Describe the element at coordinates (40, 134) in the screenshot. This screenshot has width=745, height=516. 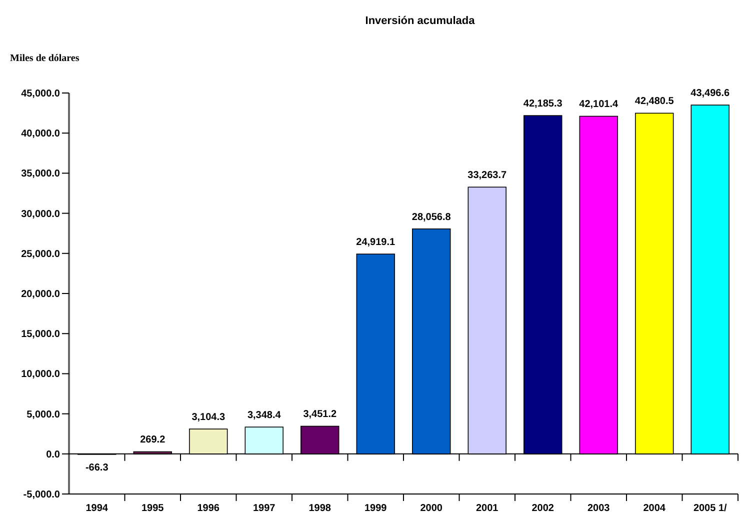
I see `y-tick-label: 40,000.0` at that location.